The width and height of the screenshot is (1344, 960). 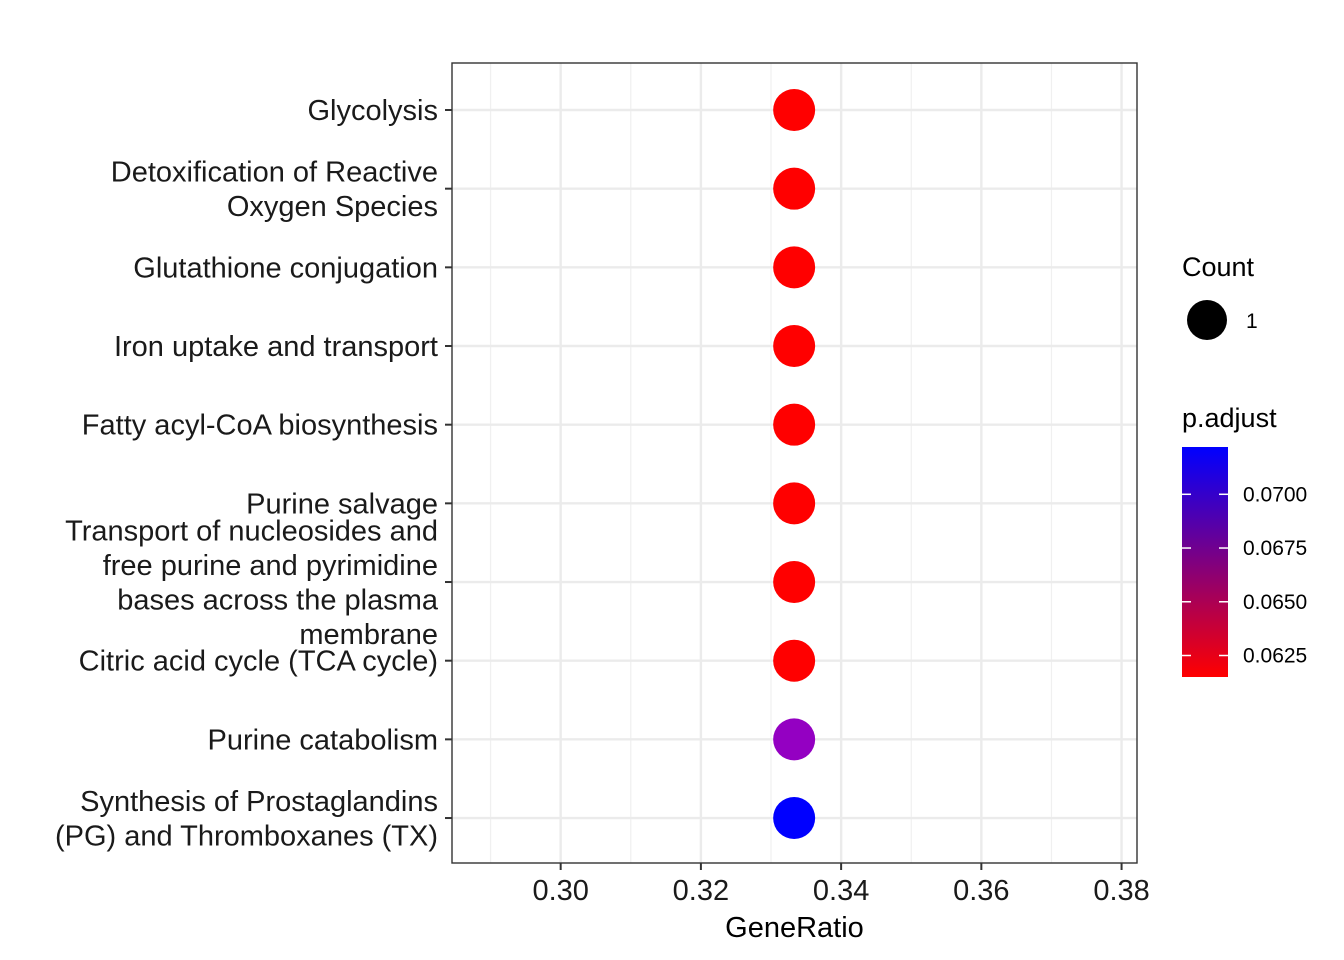 I want to click on x-tick-label: 0.36, so click(x=981, y=891).